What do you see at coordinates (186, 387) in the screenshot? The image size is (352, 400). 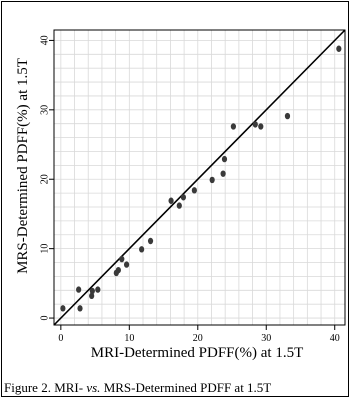 I see `caption-suffix: MRS-Determined PDFF at 1.5T` at bounding box center [186, 387].